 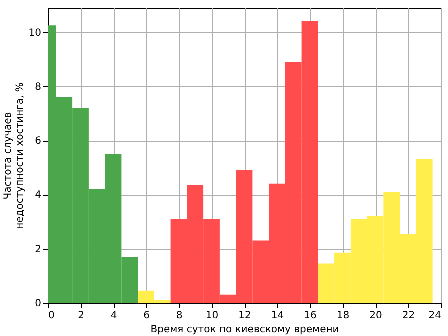 I want to click on x-tick-label: 0, so click(x=51, y=316).